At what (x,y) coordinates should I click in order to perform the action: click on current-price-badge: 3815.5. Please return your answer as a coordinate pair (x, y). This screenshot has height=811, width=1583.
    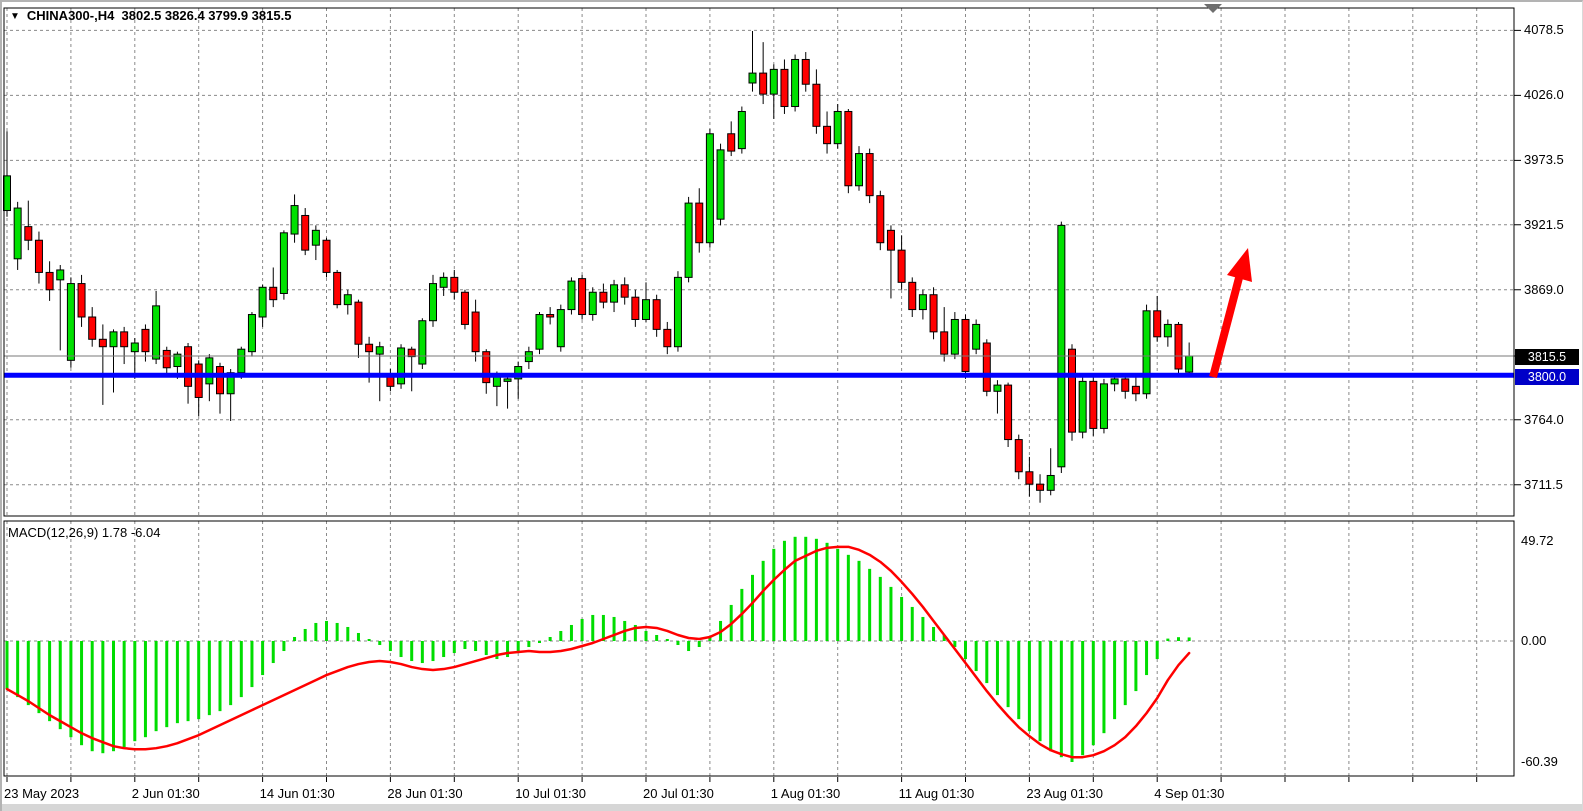
    Looking at the image, I should click on (1547, 357).